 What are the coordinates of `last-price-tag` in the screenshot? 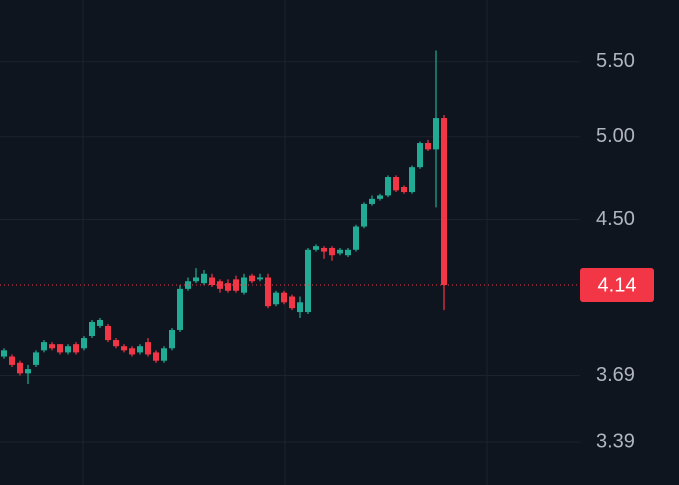 It's located at (617, 285).